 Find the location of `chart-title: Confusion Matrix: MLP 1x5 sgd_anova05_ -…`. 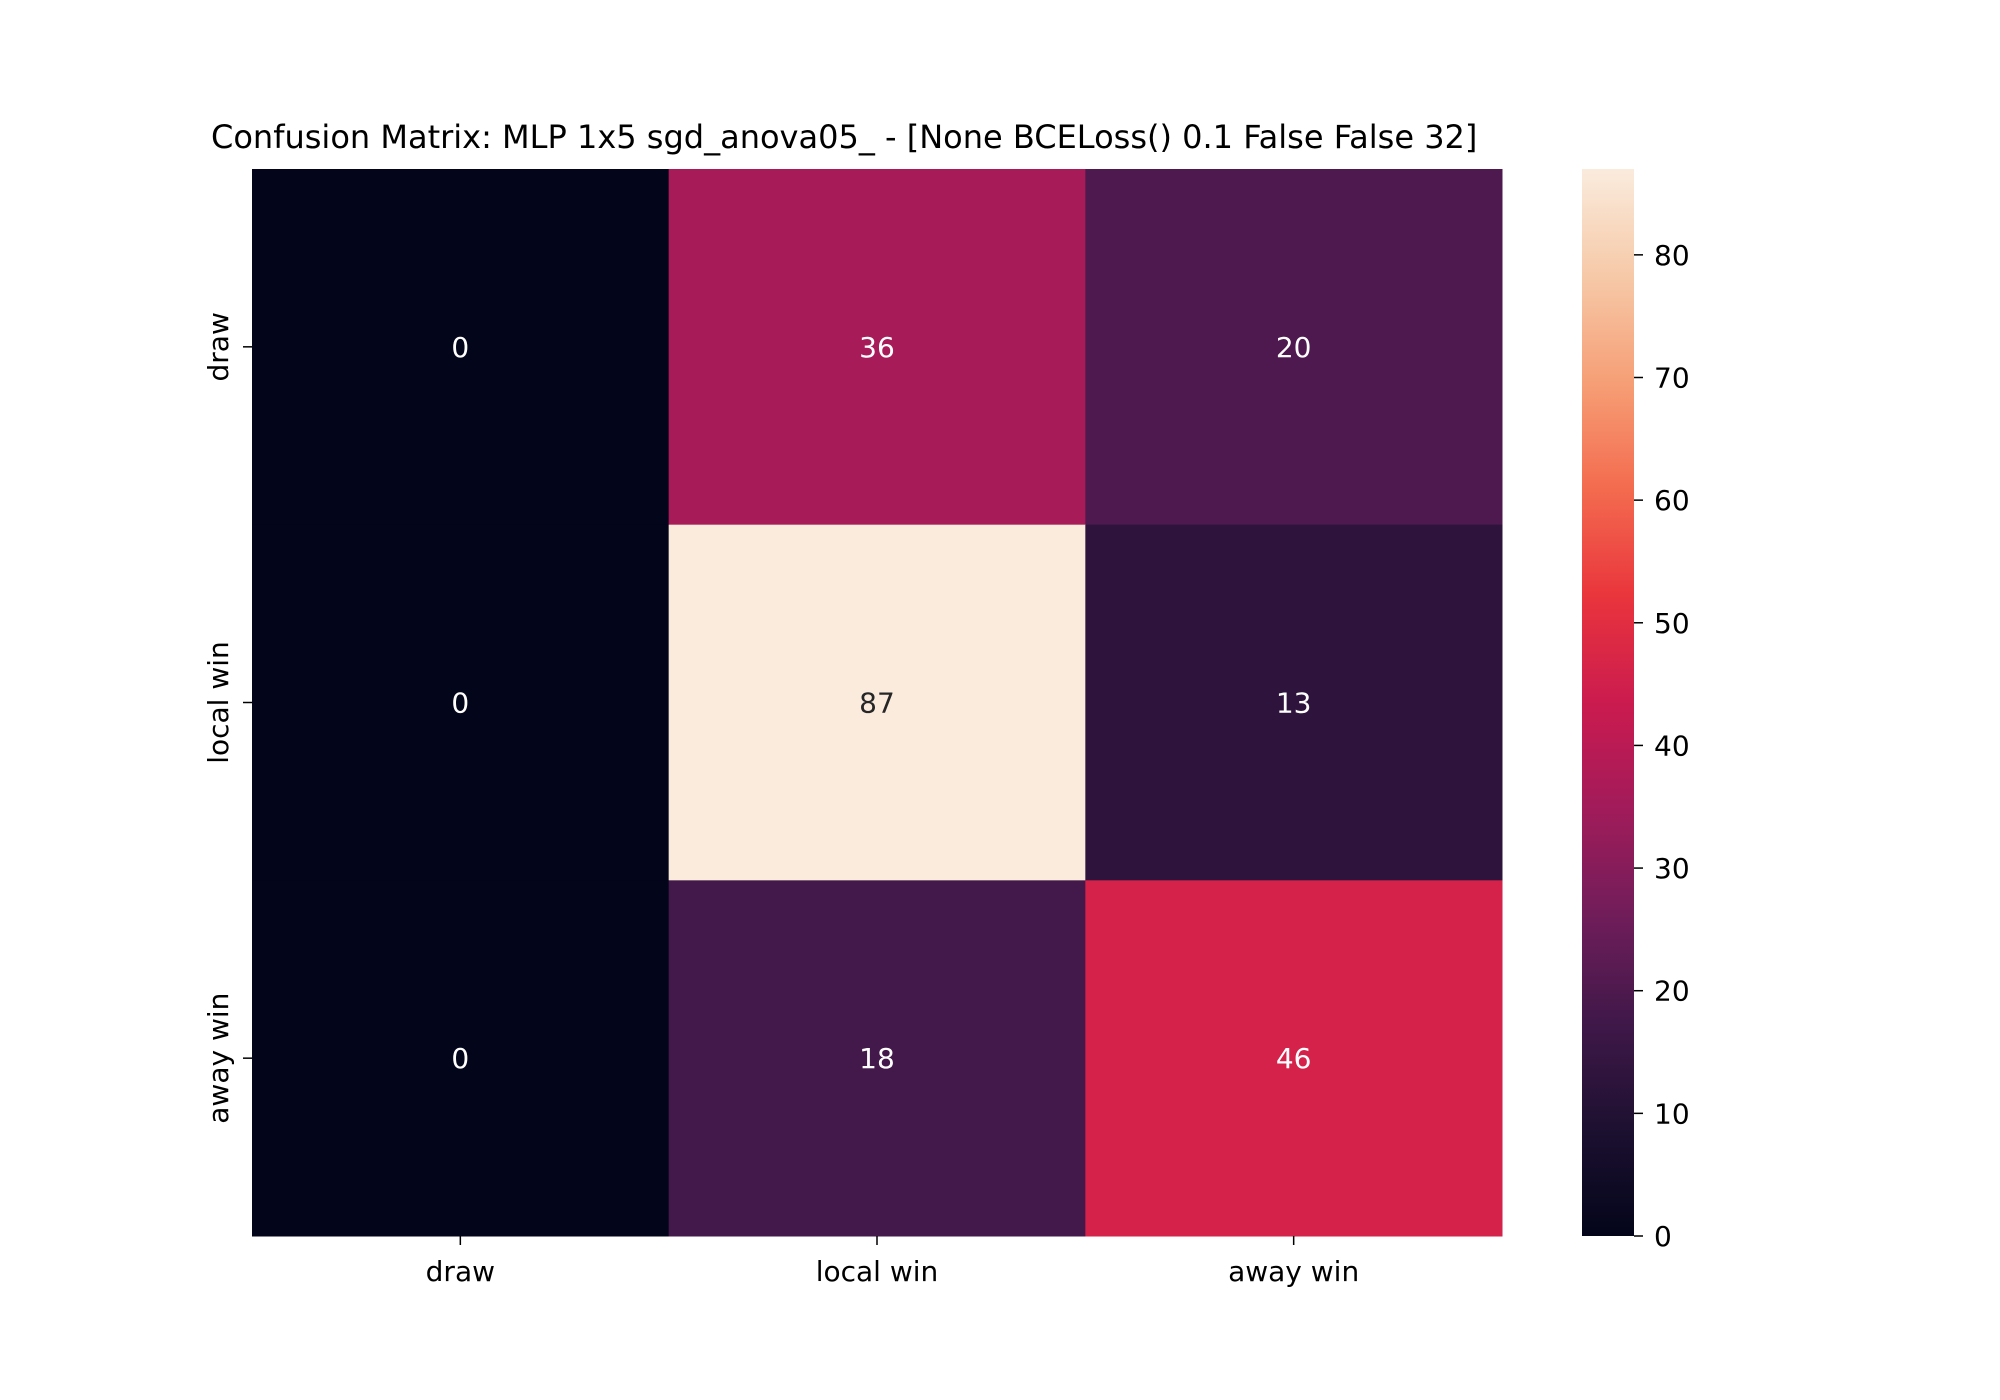

chart-title: Confusion Matrix: MLP 1x5 sgd_anova05_ -… is located at coordinates (844, 137).